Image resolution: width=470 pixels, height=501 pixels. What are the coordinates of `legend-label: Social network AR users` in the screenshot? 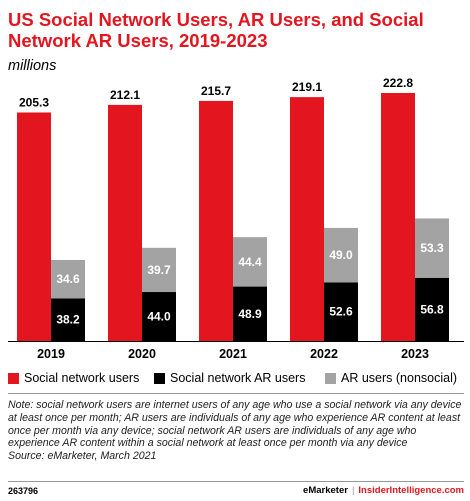 It's located at (238, 378).